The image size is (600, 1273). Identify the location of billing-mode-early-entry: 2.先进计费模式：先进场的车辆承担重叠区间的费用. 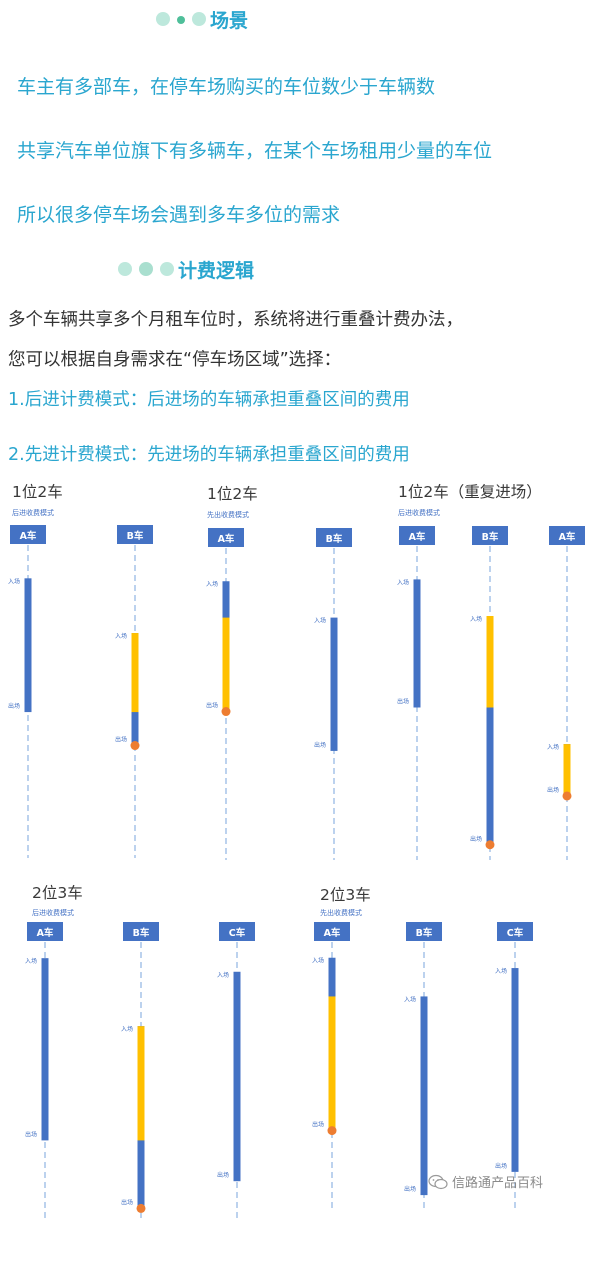
(209, 455).